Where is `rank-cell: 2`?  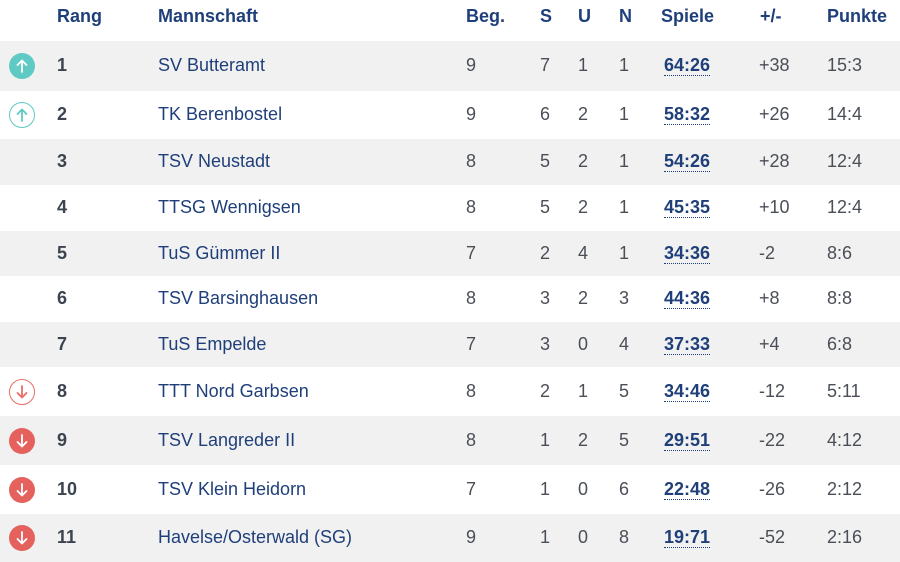 rank-cell: 2 is located at coordinates (62, 114).